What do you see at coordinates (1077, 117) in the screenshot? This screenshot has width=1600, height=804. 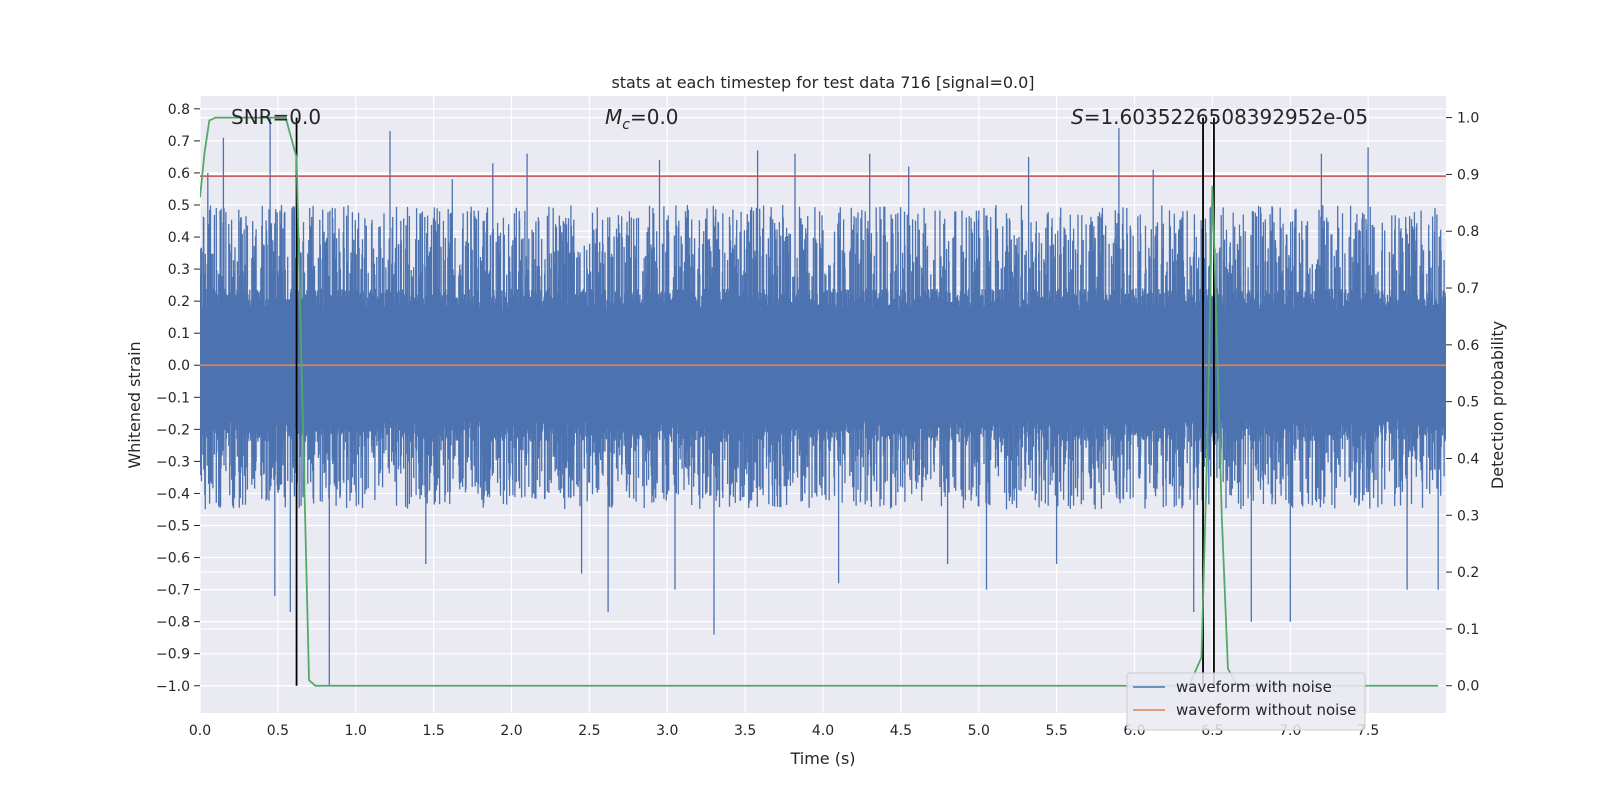 I see `annotation-s-prefix: S` at bounding box center [1077, 117].